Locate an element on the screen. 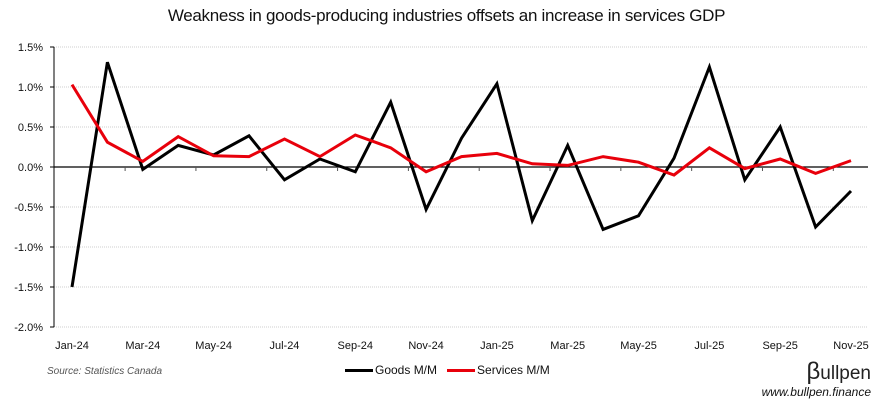  legend-label-services: Services M/M is located at coordinates (513, 370).